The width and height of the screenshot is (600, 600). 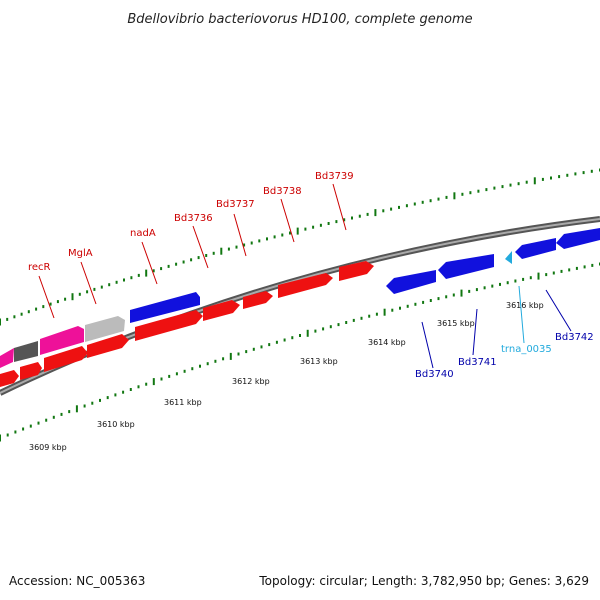 I want to click on leader-bd3738, so click(x=287, y=220).